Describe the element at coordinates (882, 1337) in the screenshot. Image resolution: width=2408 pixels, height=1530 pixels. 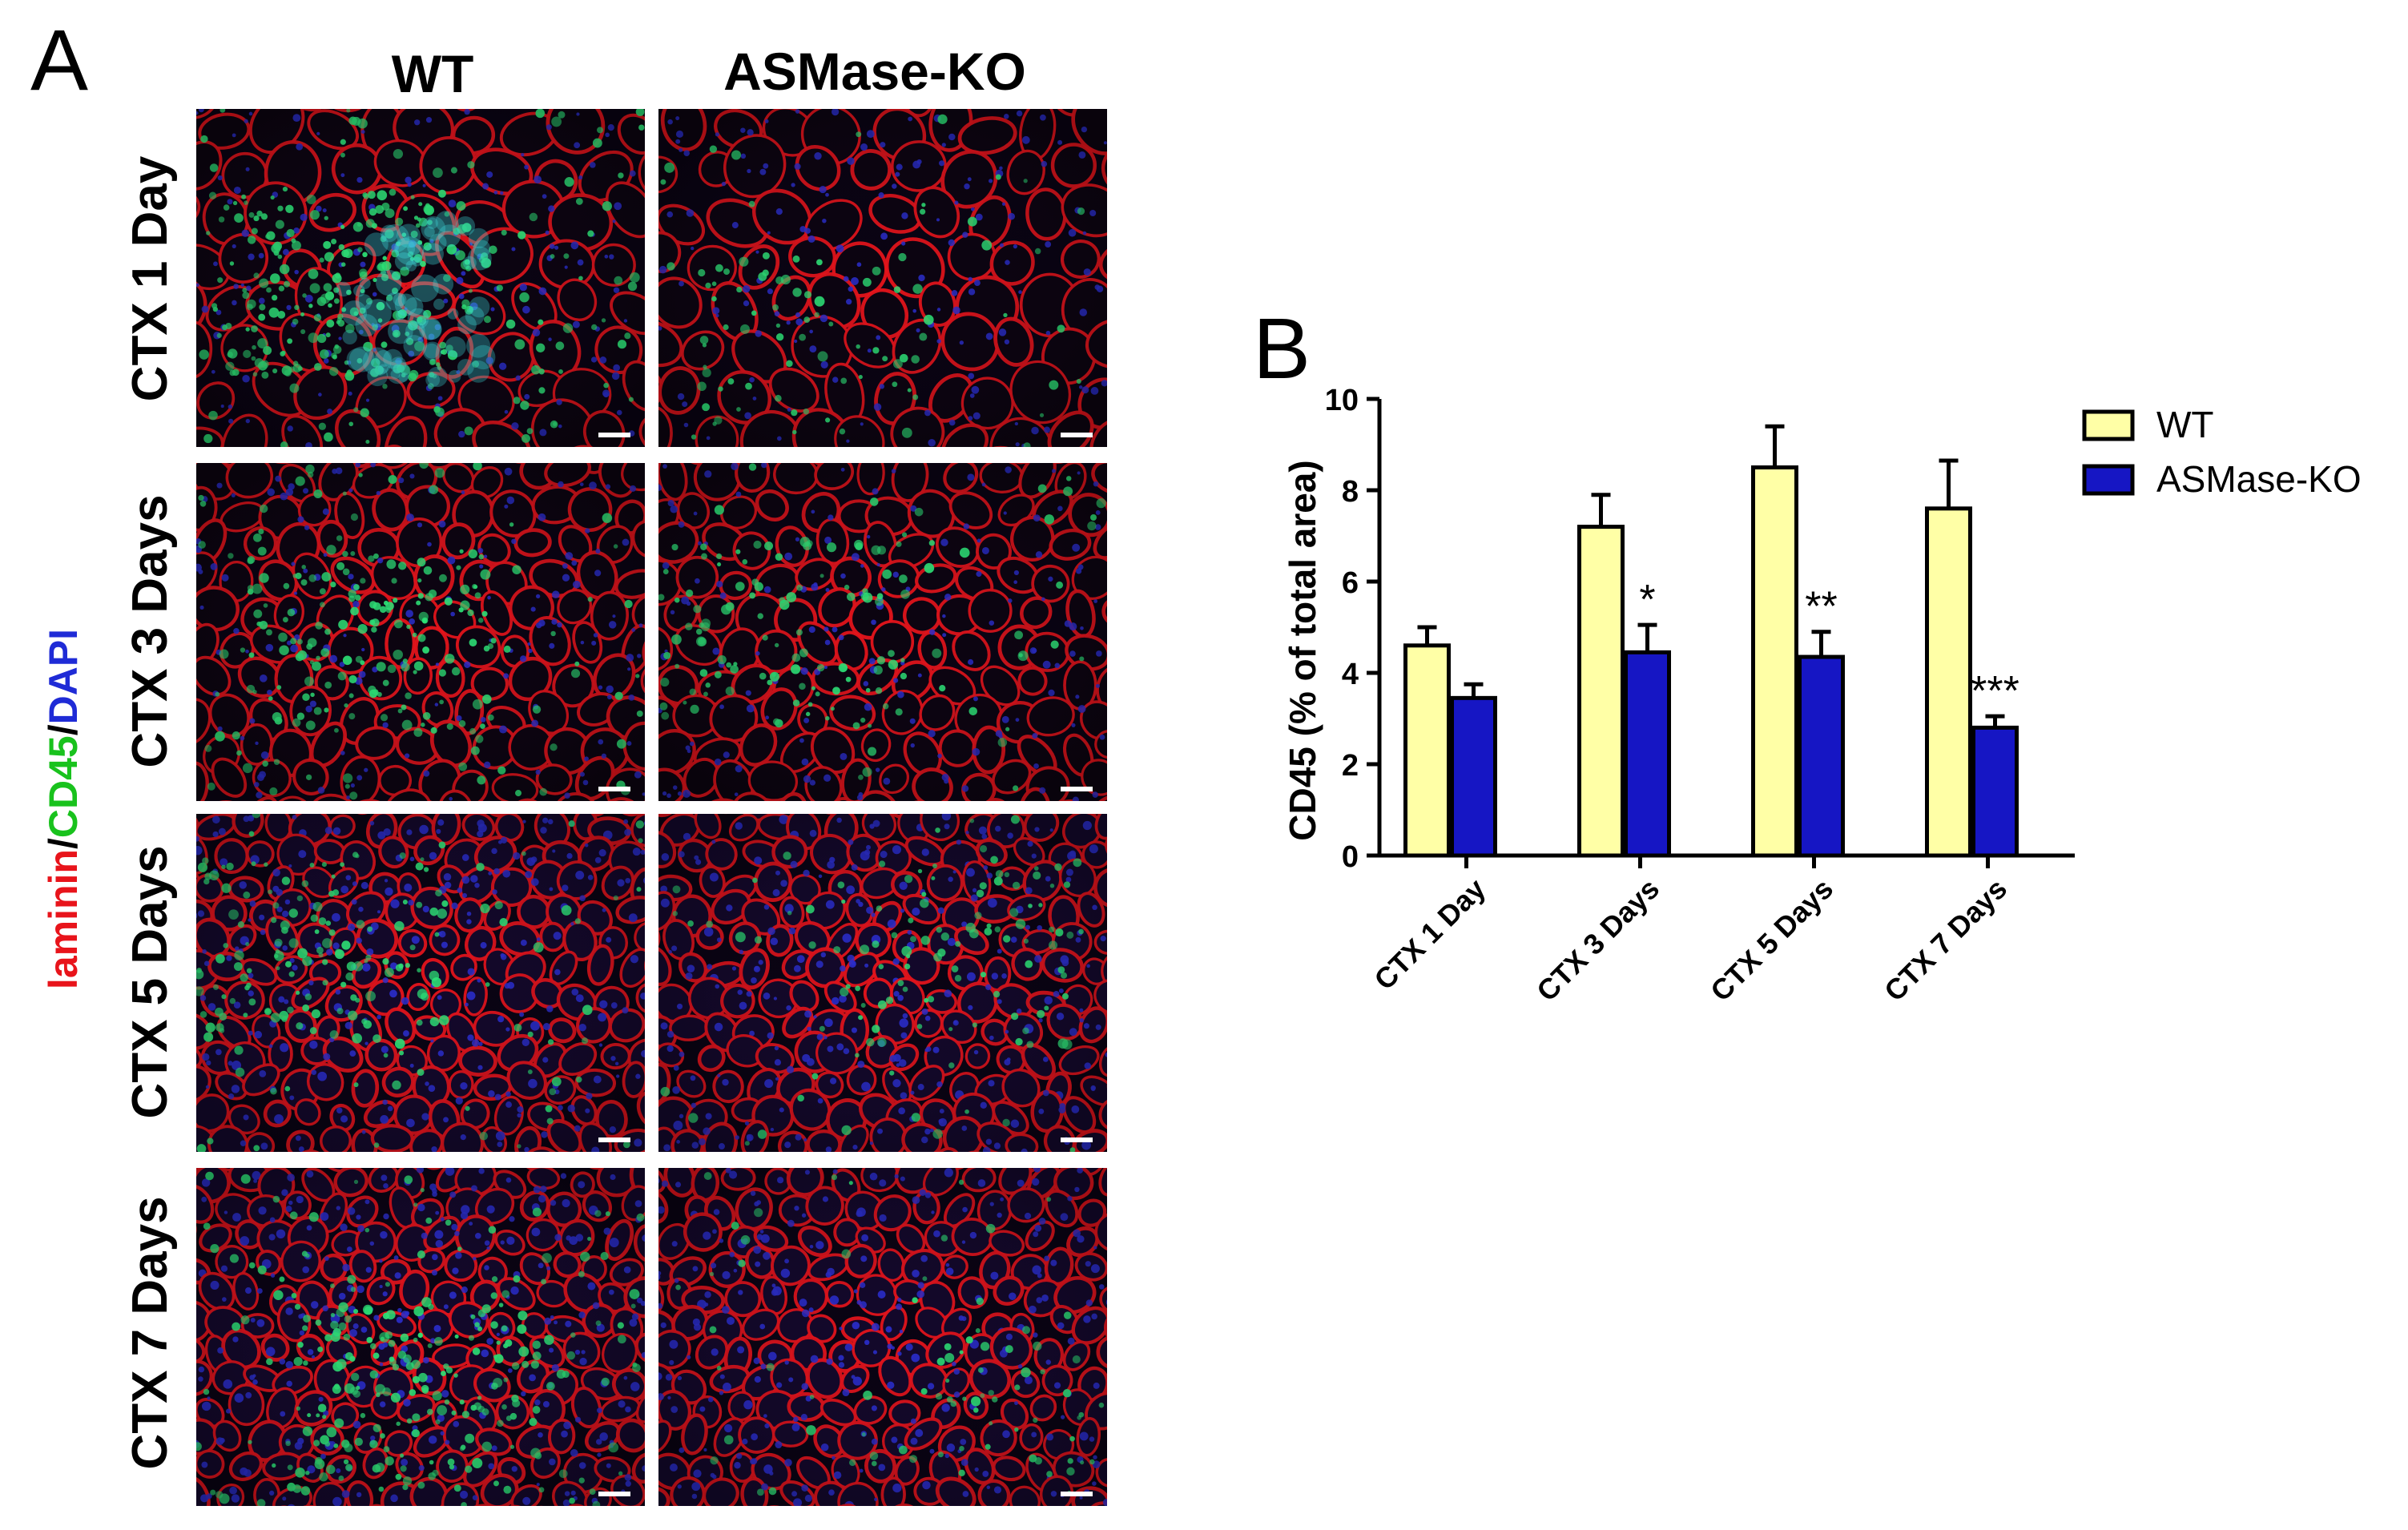
I see `micrograph-asmase-ko-ctx-7-days` at that location.